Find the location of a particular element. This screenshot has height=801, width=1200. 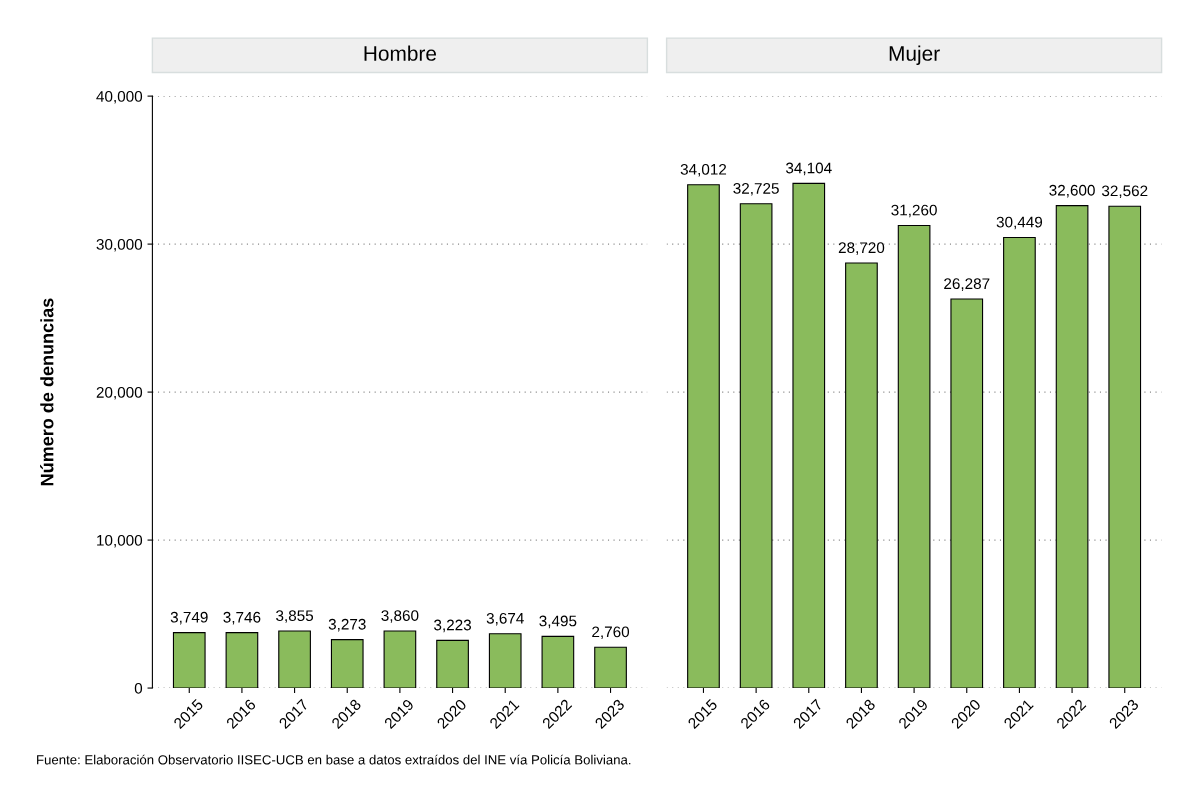

y-tick-label: 40,000 is located at coordinates (119, 97).